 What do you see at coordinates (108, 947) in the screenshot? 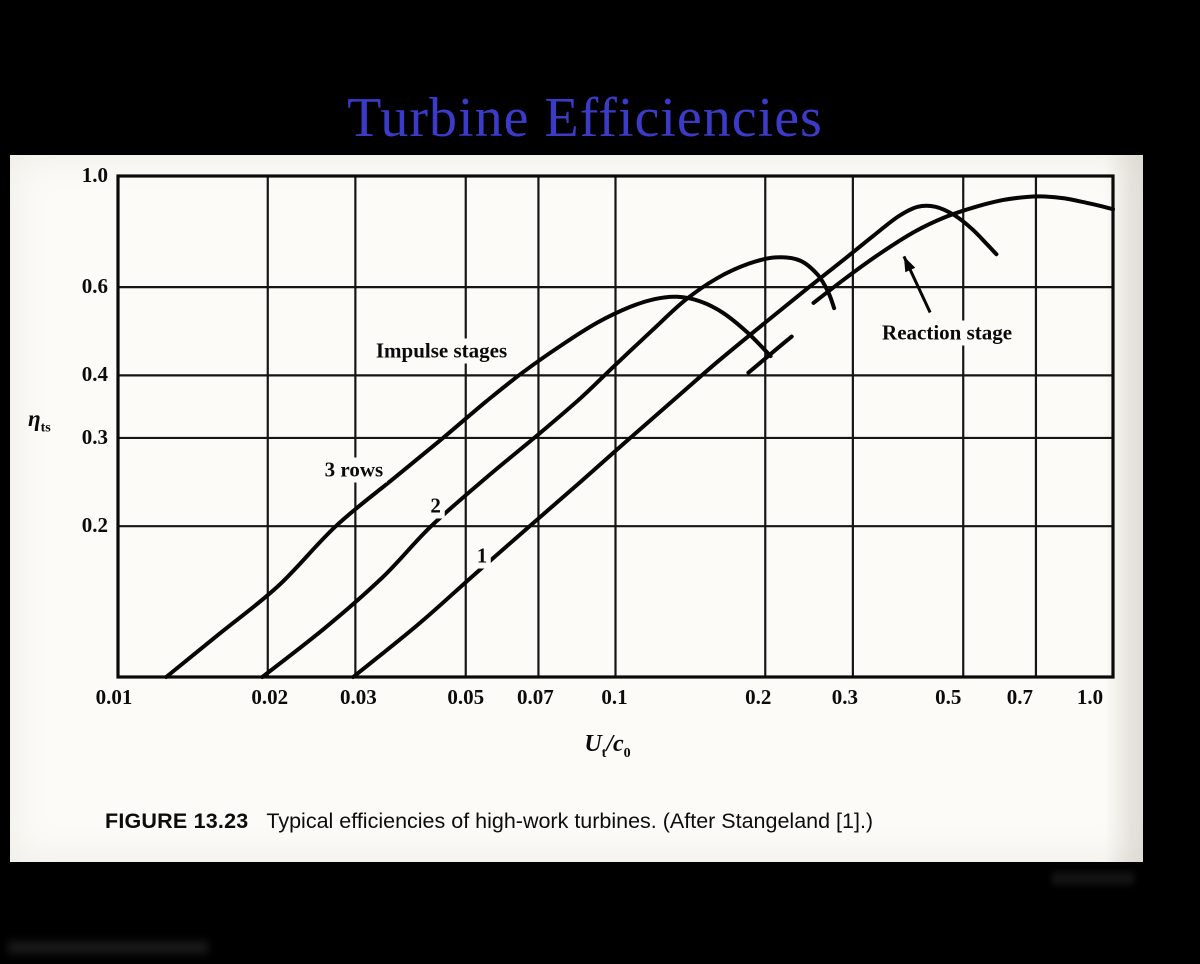
I see `scan-artifact-bottom-left` at bounding box center [108, 947].